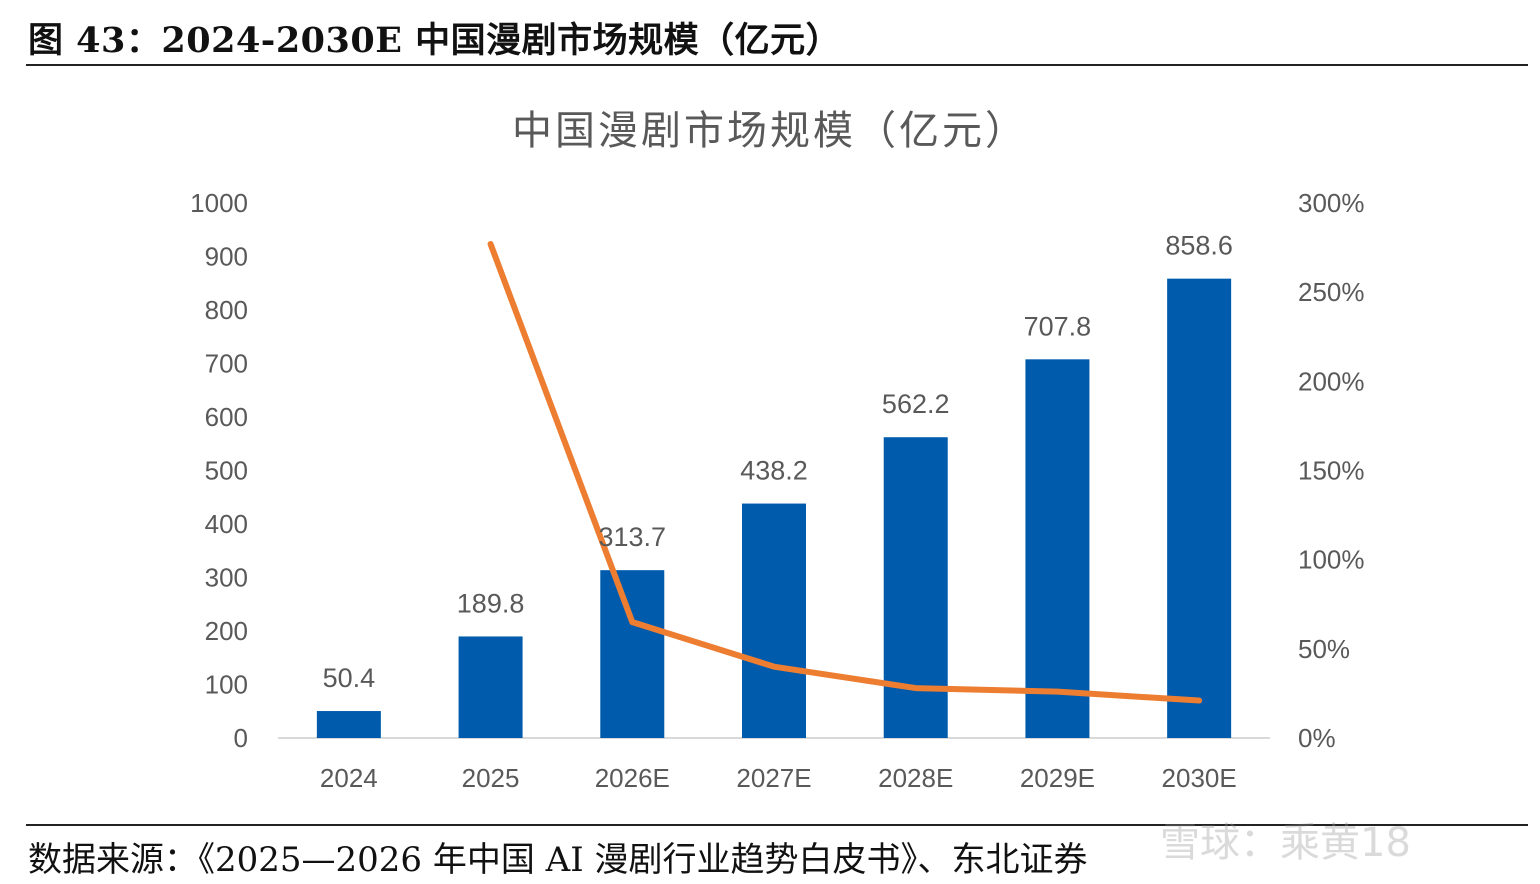  Describe the element at coordinates (226, 310) in the screenshot. I see `left-axis-tick-label: 800` at that location.